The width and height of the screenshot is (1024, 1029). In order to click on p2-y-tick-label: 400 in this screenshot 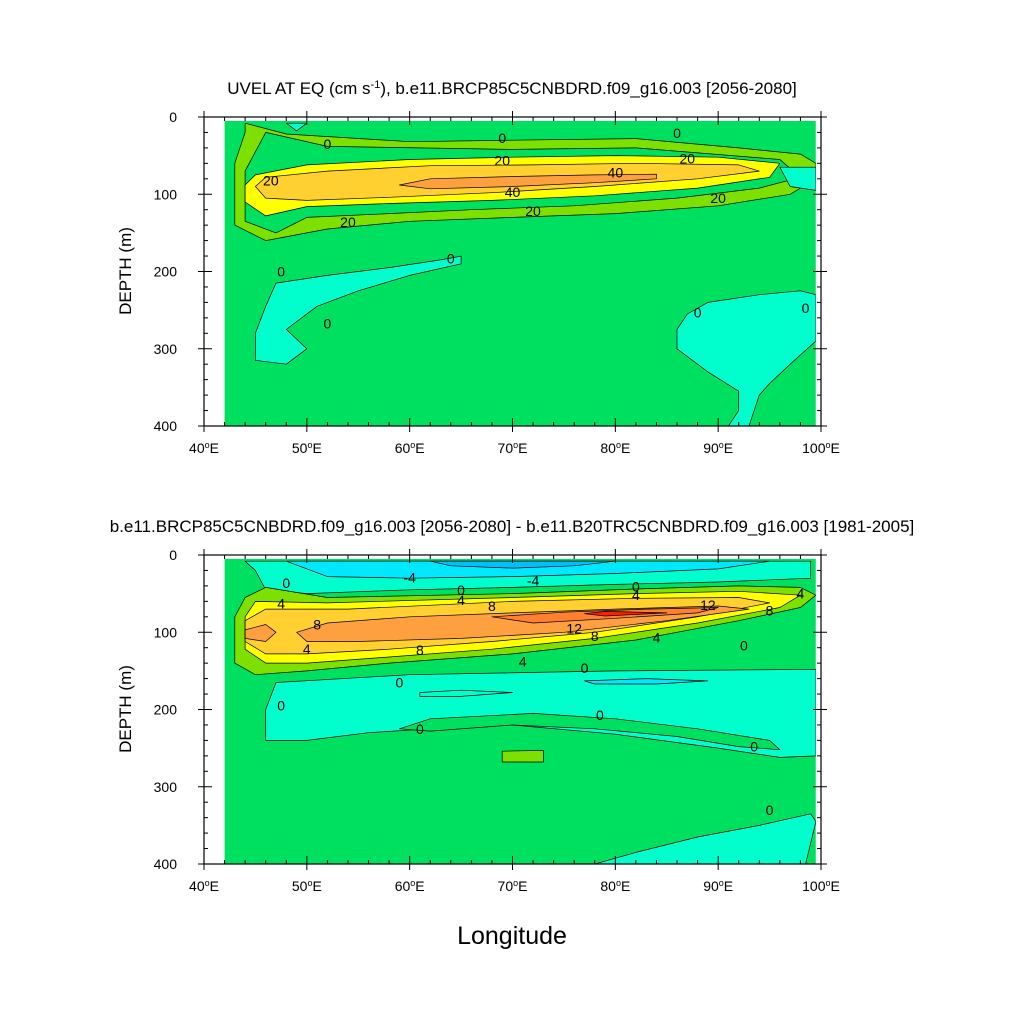, I will do `click(166, 864)`.